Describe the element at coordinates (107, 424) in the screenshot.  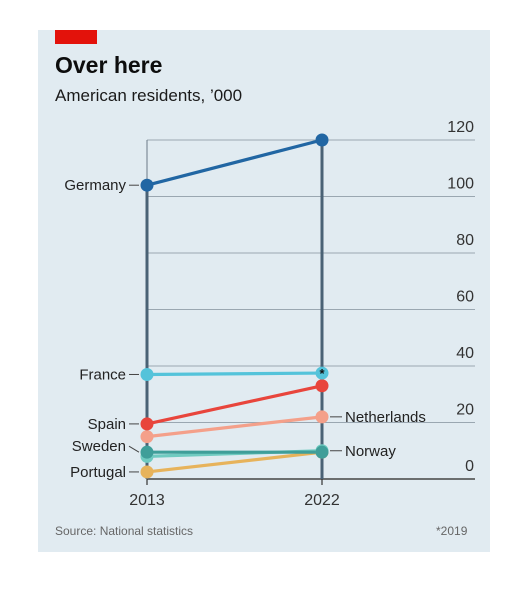
I see `label-spain-2013: Spain` at that location.